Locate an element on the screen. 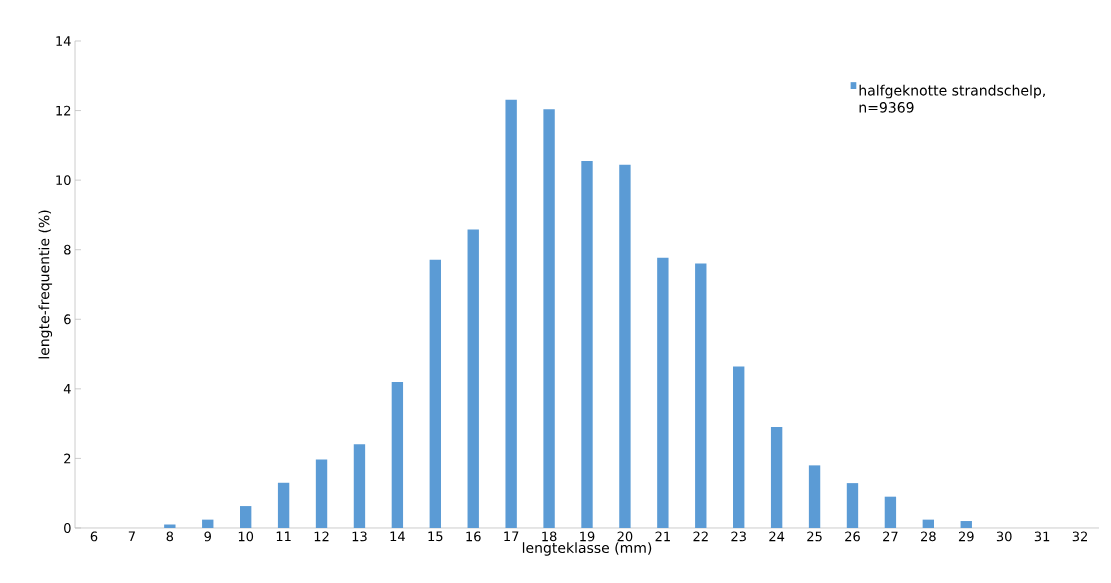 This screenshot has height=583, width=1111. x-tick-label: 29 is located at coordinates (966, 536).